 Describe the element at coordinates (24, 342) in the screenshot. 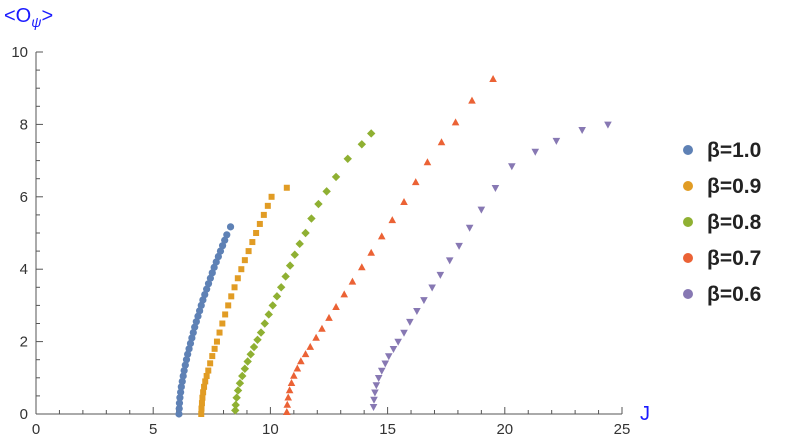

I see `y-tick-label: 2` at that location.